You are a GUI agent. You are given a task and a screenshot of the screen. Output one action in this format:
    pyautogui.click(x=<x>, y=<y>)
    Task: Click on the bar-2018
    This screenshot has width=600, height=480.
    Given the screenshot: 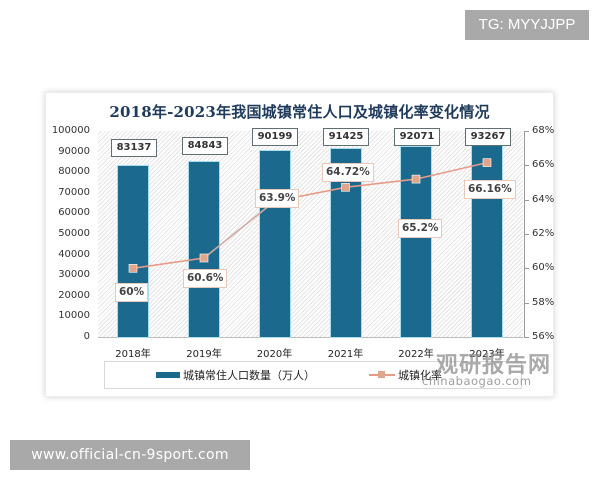 What is the action you would take?
    pyautogui.click(x=133, y=251)
    